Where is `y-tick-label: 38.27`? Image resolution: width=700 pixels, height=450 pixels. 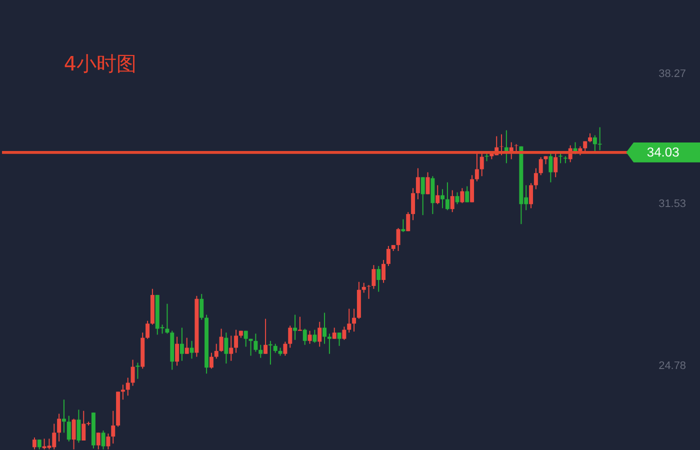
y-tick-label: 38.27 is located at coordinates (672, 74).